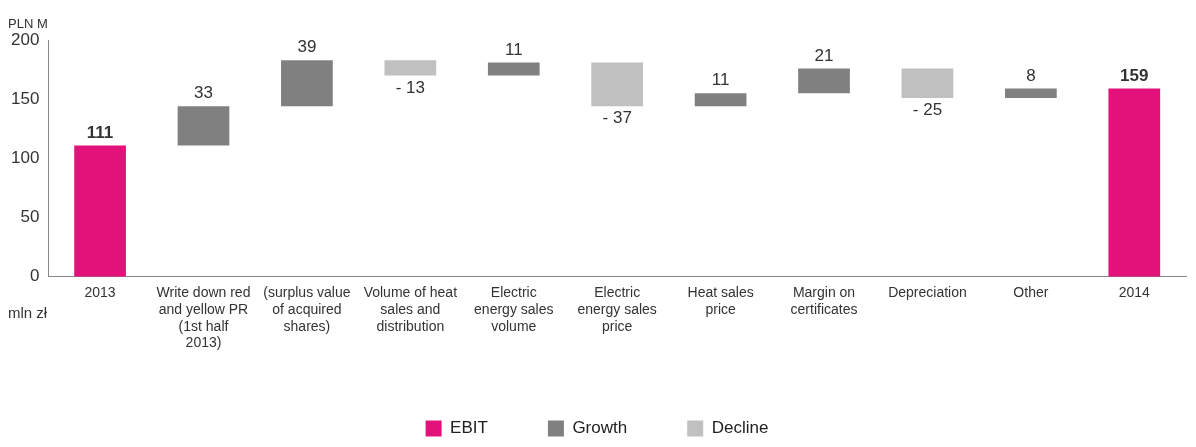  I want to click on data-label: 39, so click(307, 47).